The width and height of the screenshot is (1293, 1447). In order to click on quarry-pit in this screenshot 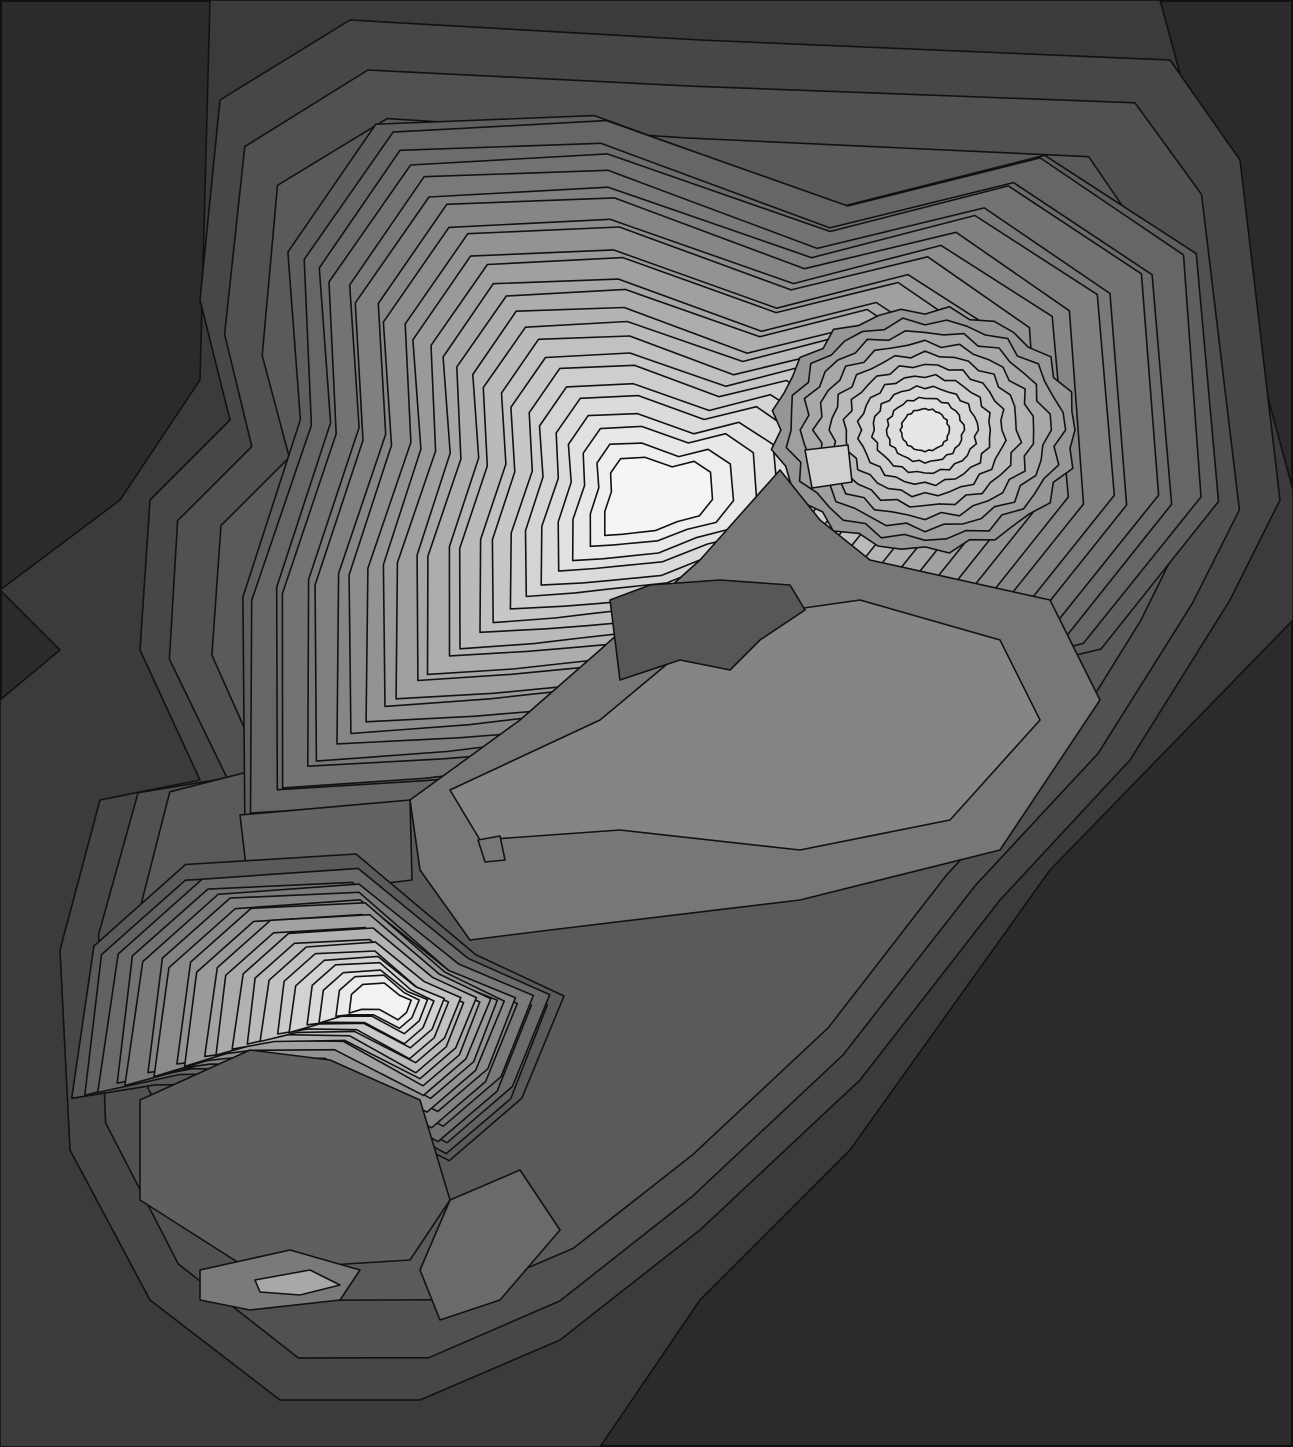, I will do `click(707, 630)`.